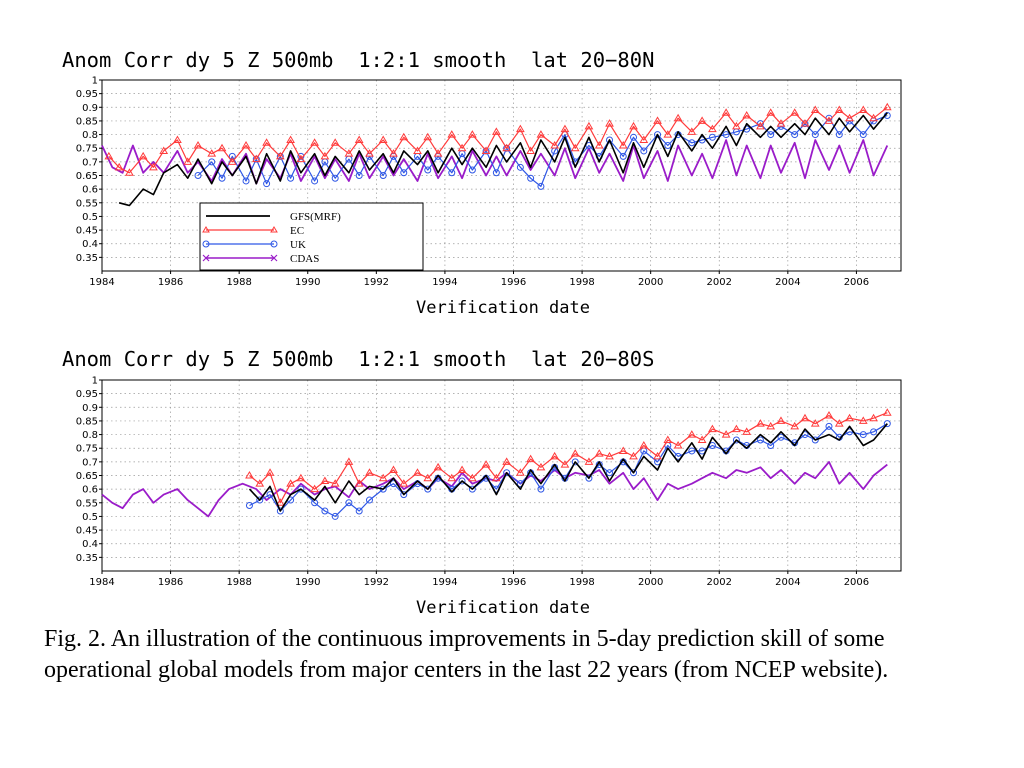 Image resolution: width=1024 pixels, height=768 pixels. I want to click on y-tick-label: 0.55, so click(87, 203).